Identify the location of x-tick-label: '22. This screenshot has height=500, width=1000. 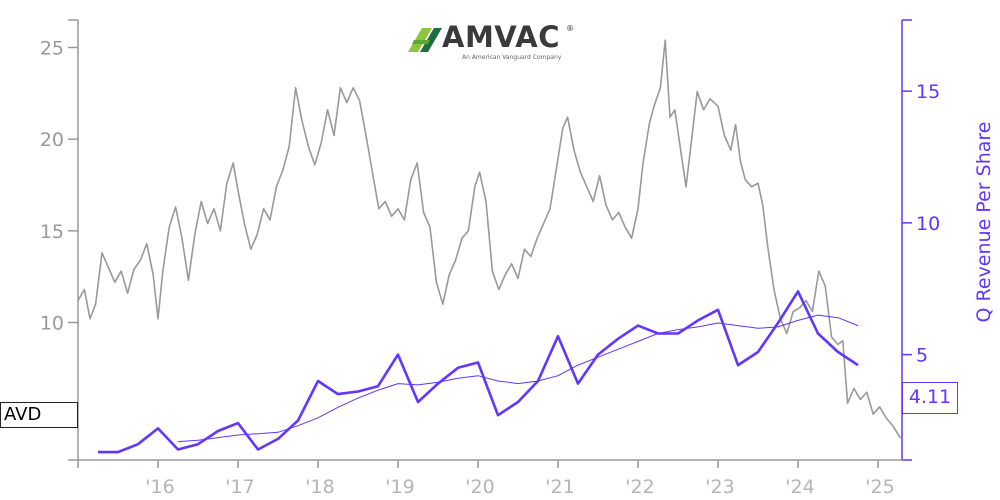
(639, 487).